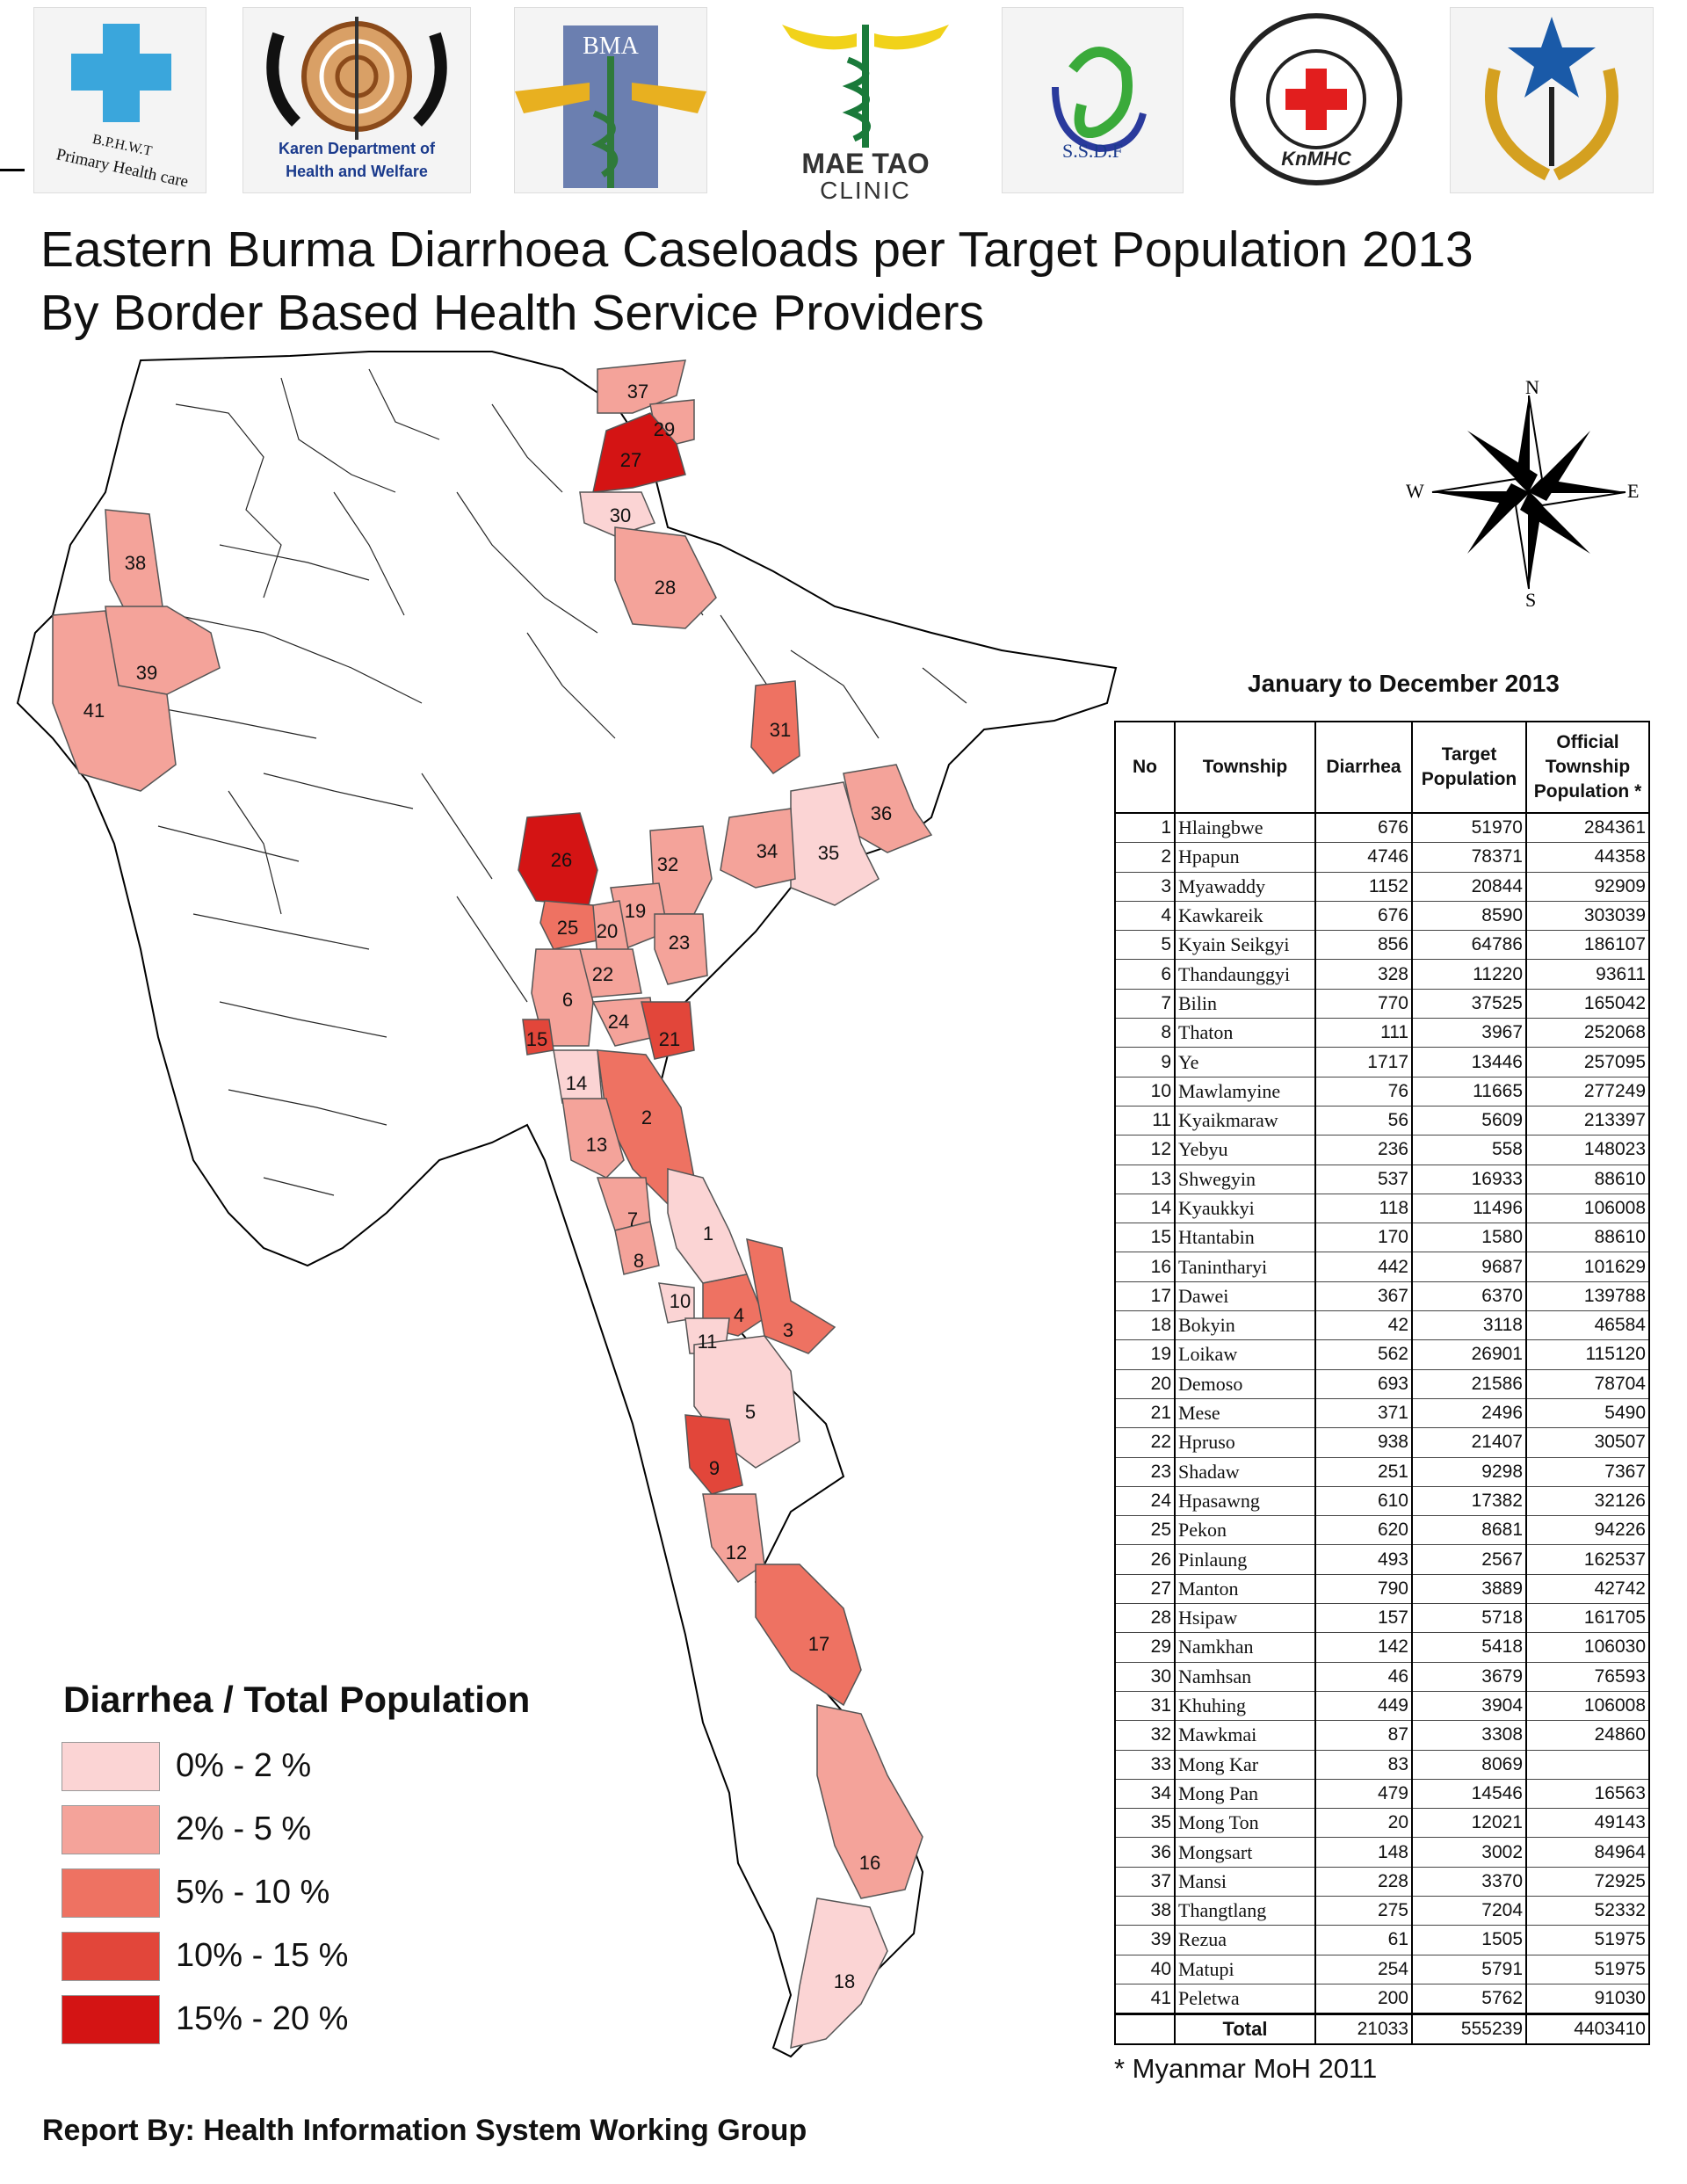  Describe the element at coordinates (1530, 597) in the screenshot. I see `compass-south: S` at that location.